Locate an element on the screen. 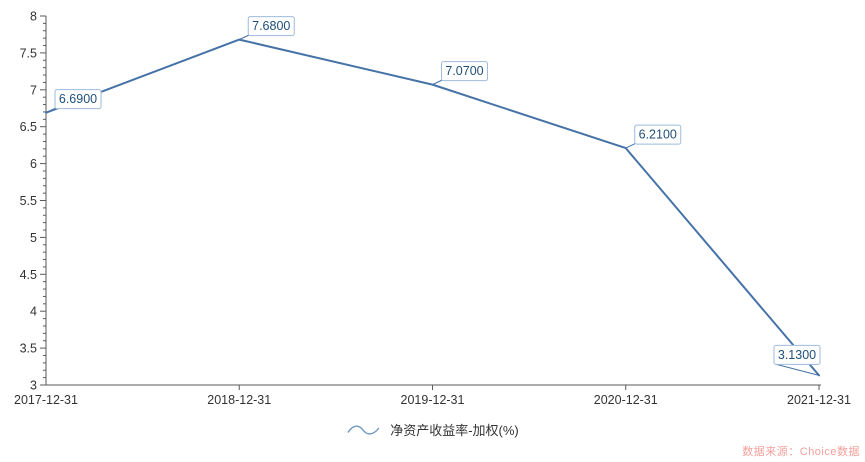  y-tick-label: 6 is located at coordinates (33, 164).